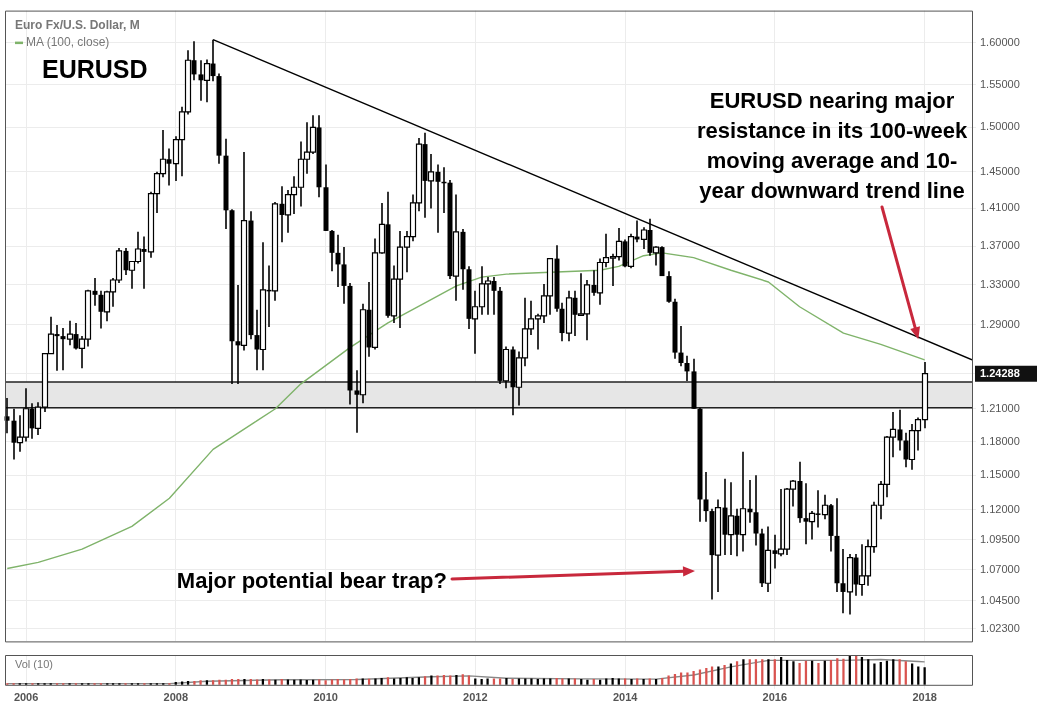 The image size is (1041, 710). What do you see at coordinates (1000, 538) in the screenshot?
I see `y-tick-label: 1.09500` at bounding box center [1000, 538].